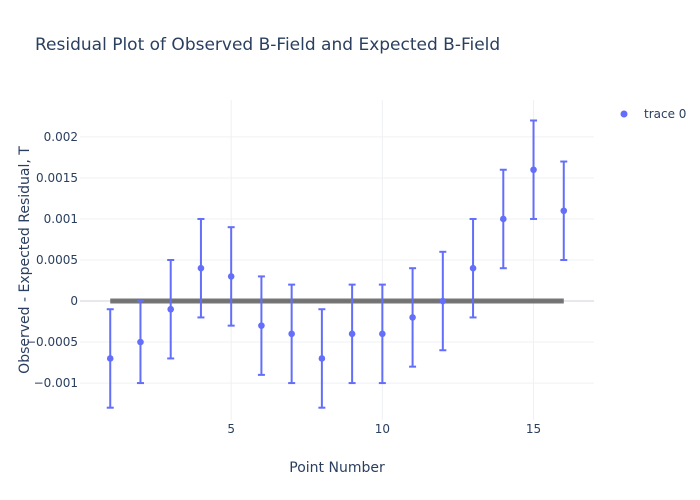  Describe the element at coordinates (665, 114) in the screenshot. I see `legend-label: trace 0` at that location.